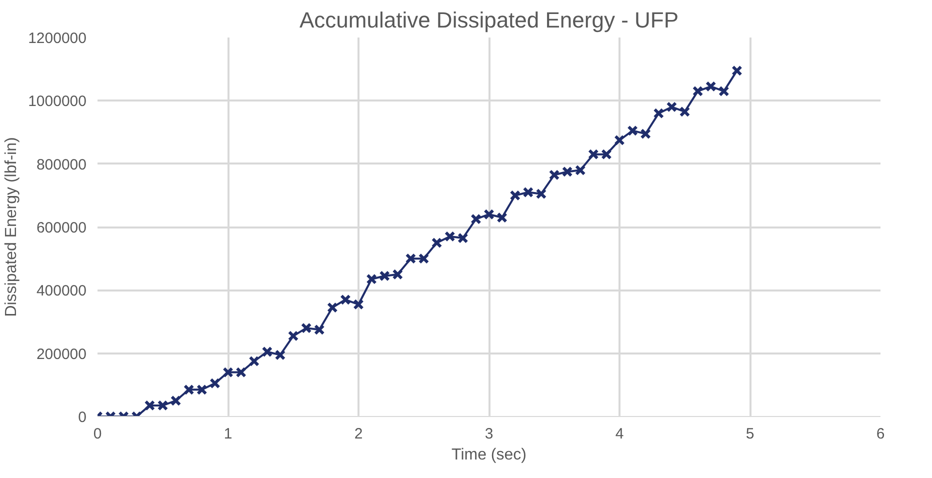 The height and width of the screenshot is (478, 932). I want to click on x-tick-label: 3, so click(489, 434).